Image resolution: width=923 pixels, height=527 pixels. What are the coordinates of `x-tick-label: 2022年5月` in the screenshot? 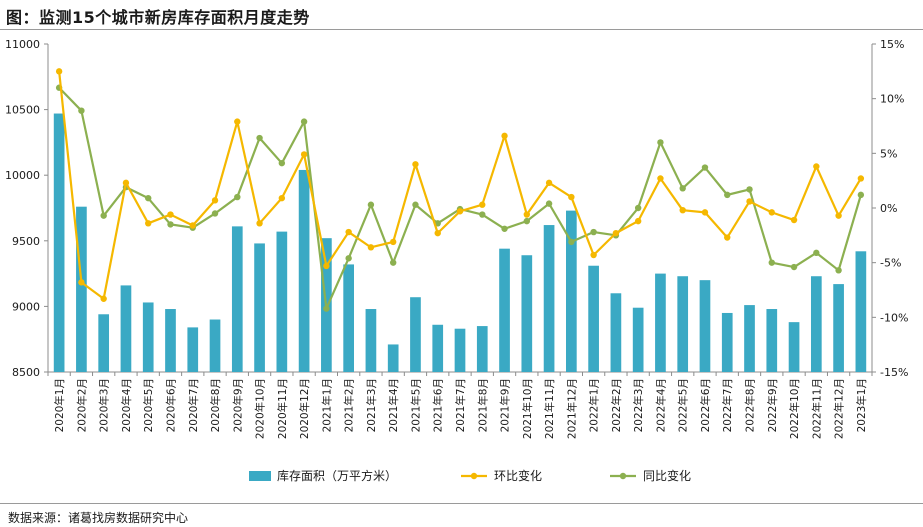 It's located at (683, 405).